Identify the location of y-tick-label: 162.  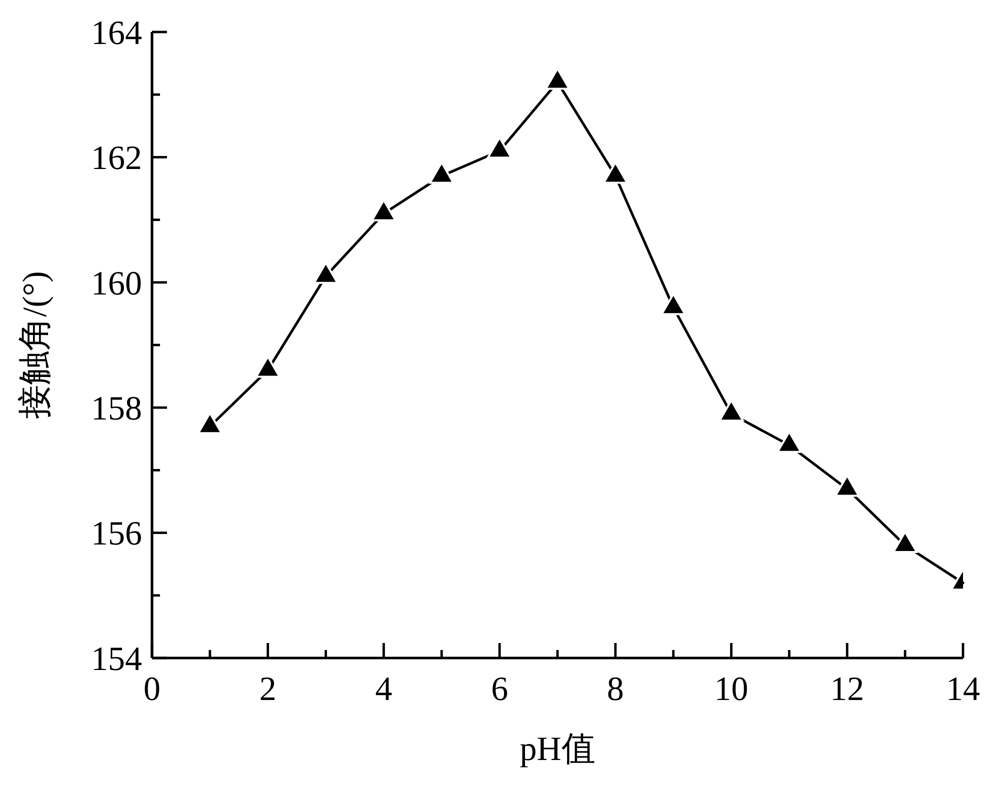
(116, 159).